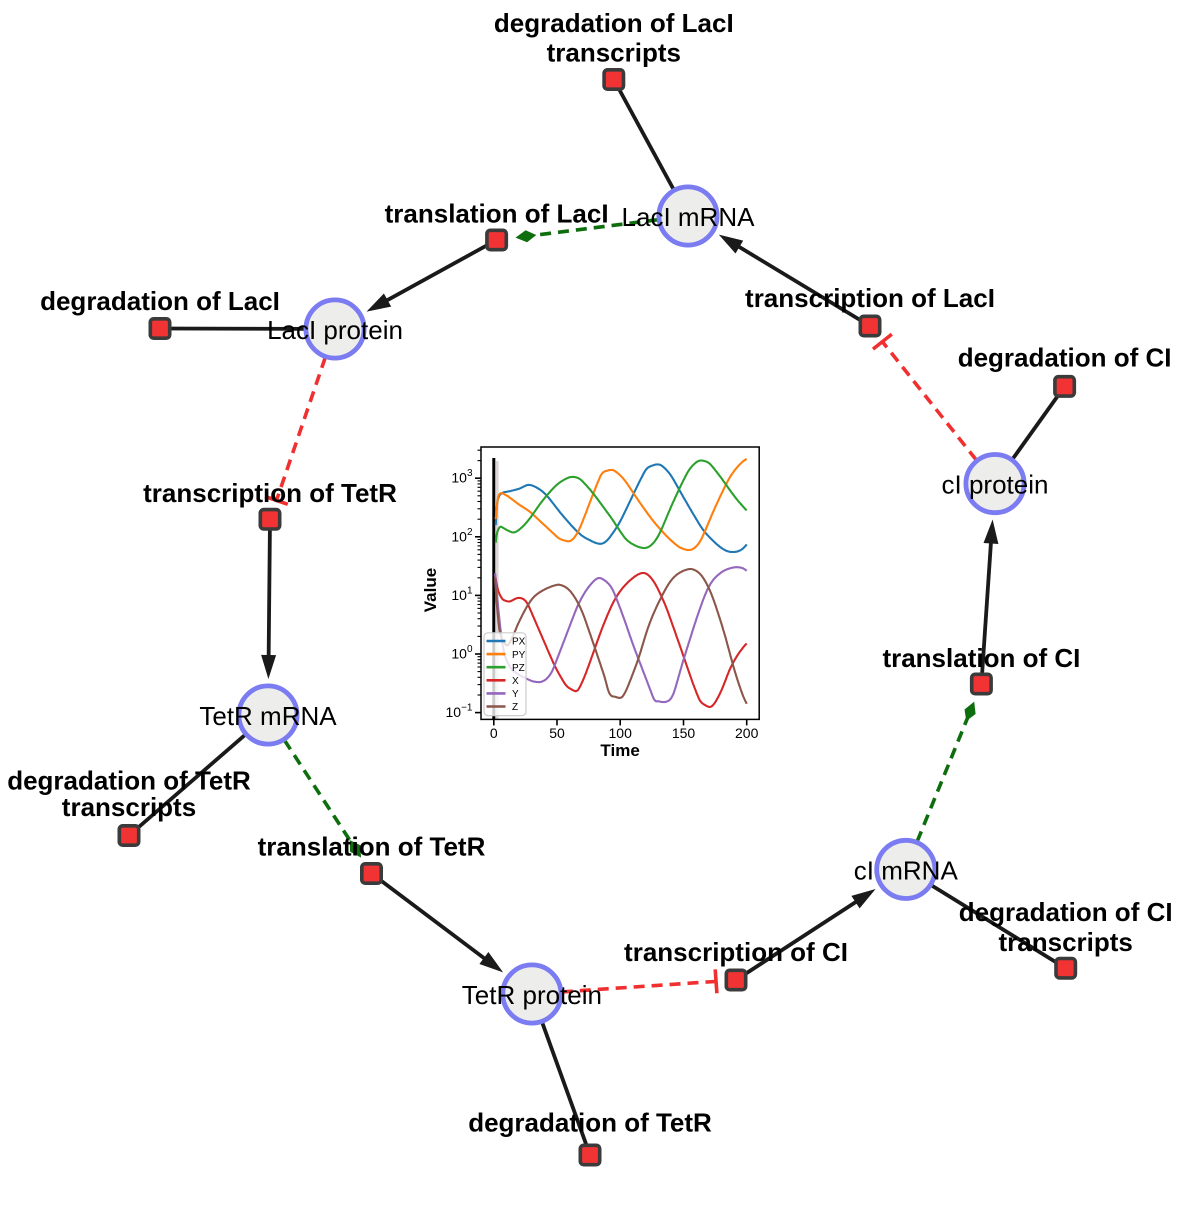  I want to click on svg-text: transcription of CI, so click(736, 952).